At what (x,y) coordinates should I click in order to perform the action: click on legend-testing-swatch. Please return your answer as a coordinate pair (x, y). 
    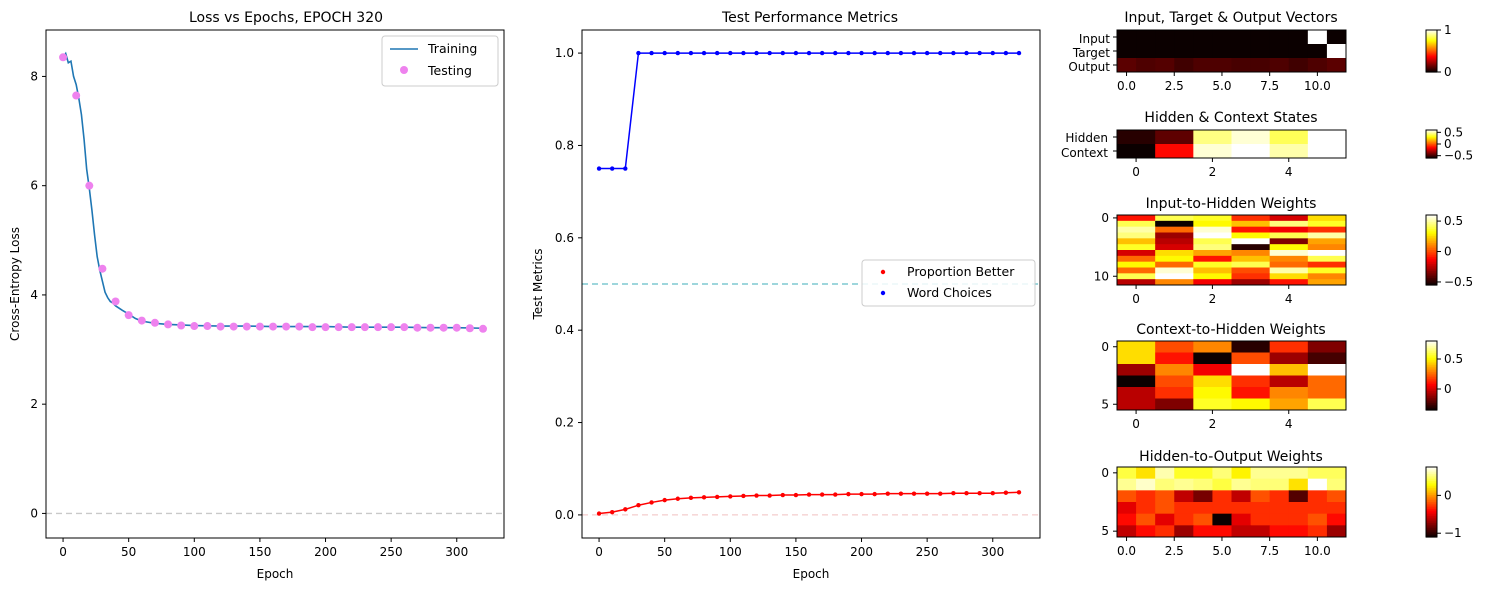
    Looking at the image, I should click on (404, 70).